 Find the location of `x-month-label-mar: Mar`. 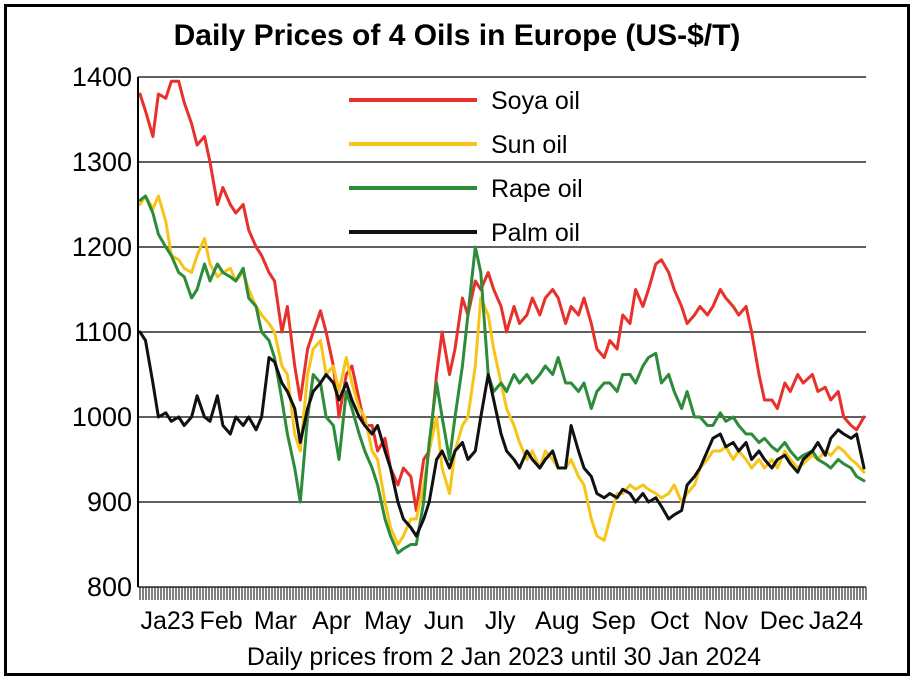

x-month-label-mar: Mar is located at coordinates (275, 621).